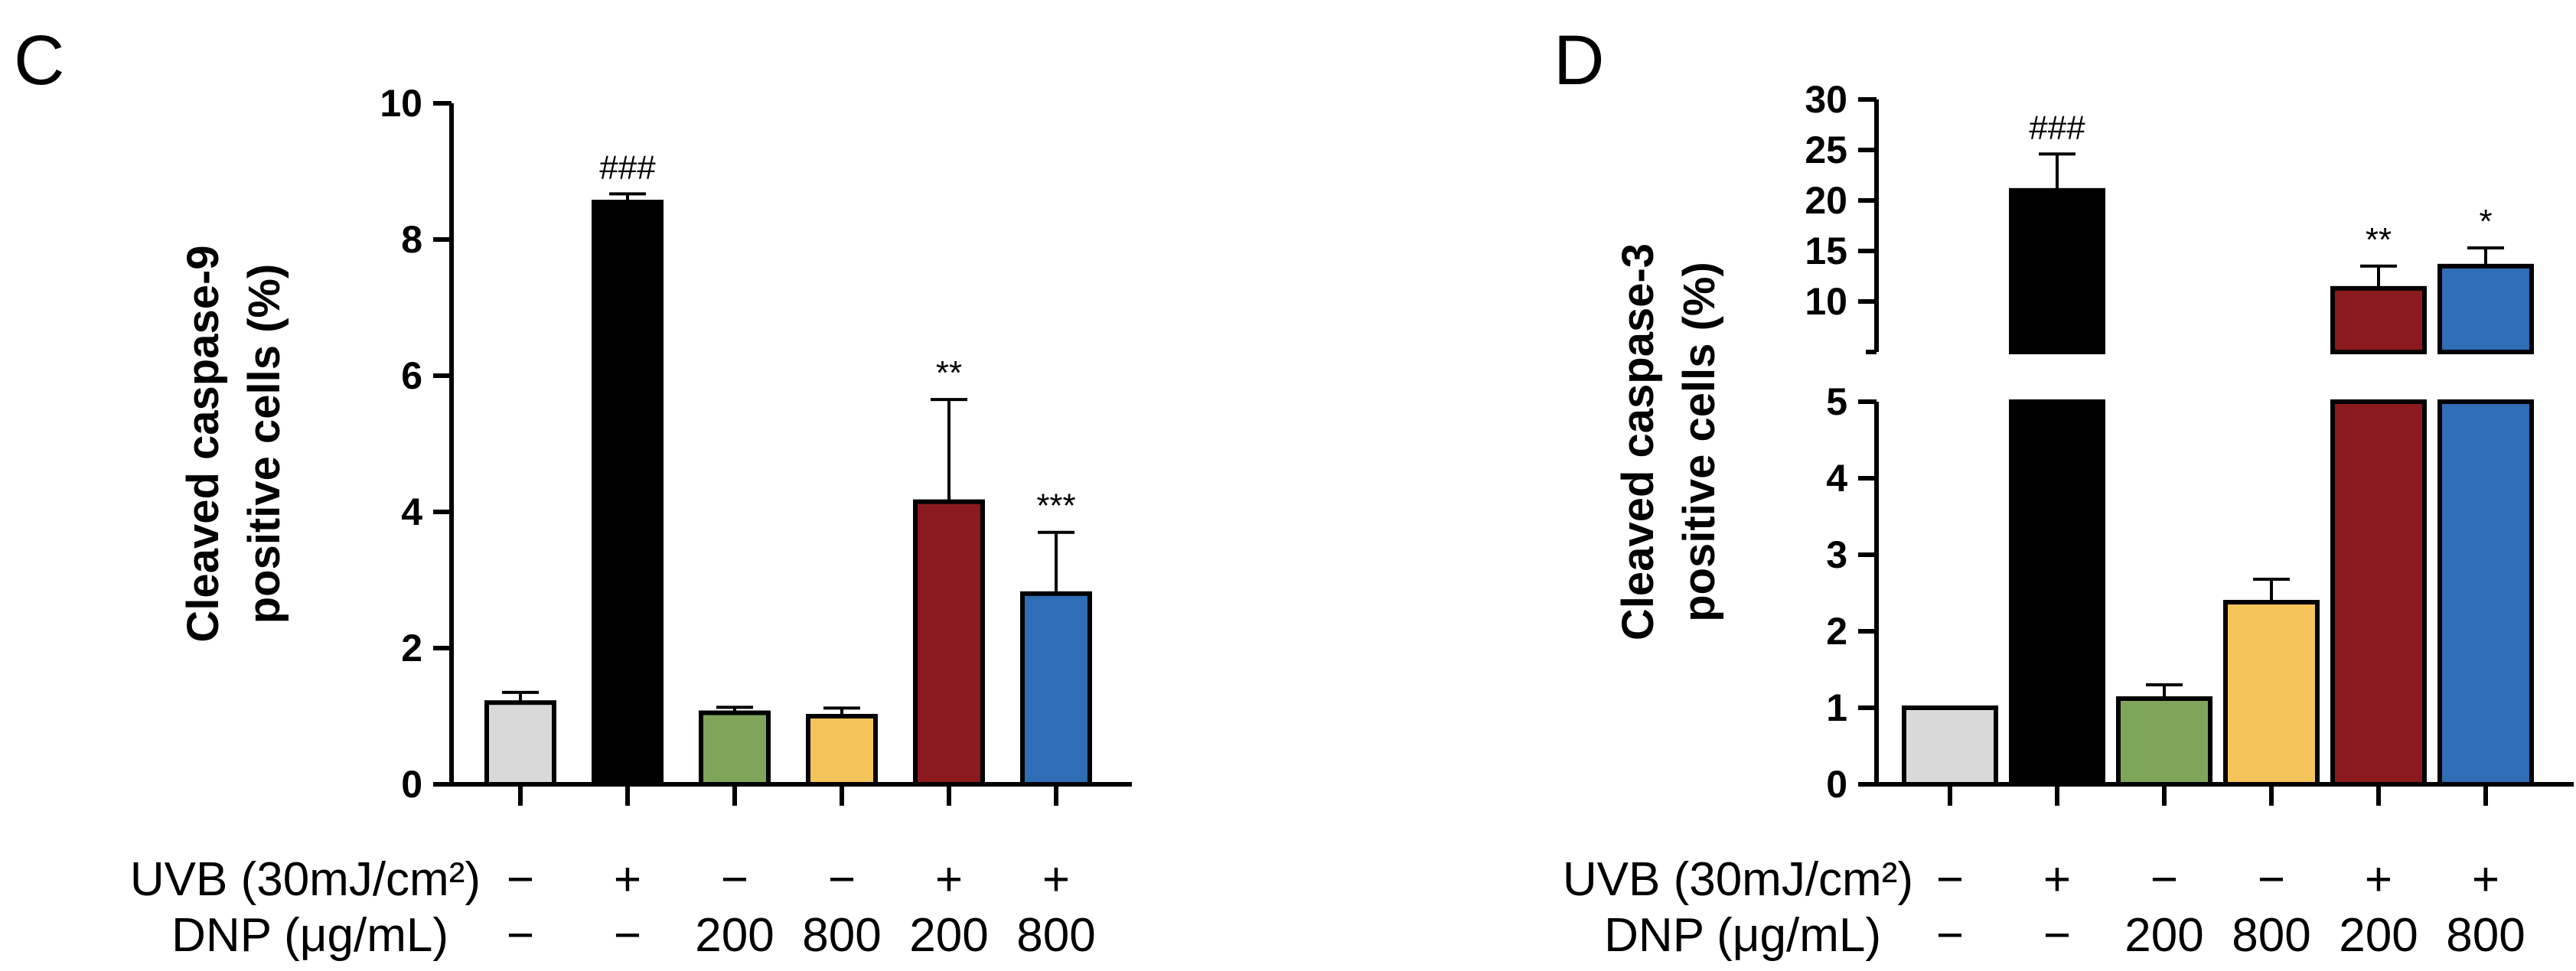 The height and width of the screenshot is (971, 2576). I want to click on significance-label: ***, so click(1055, 506).